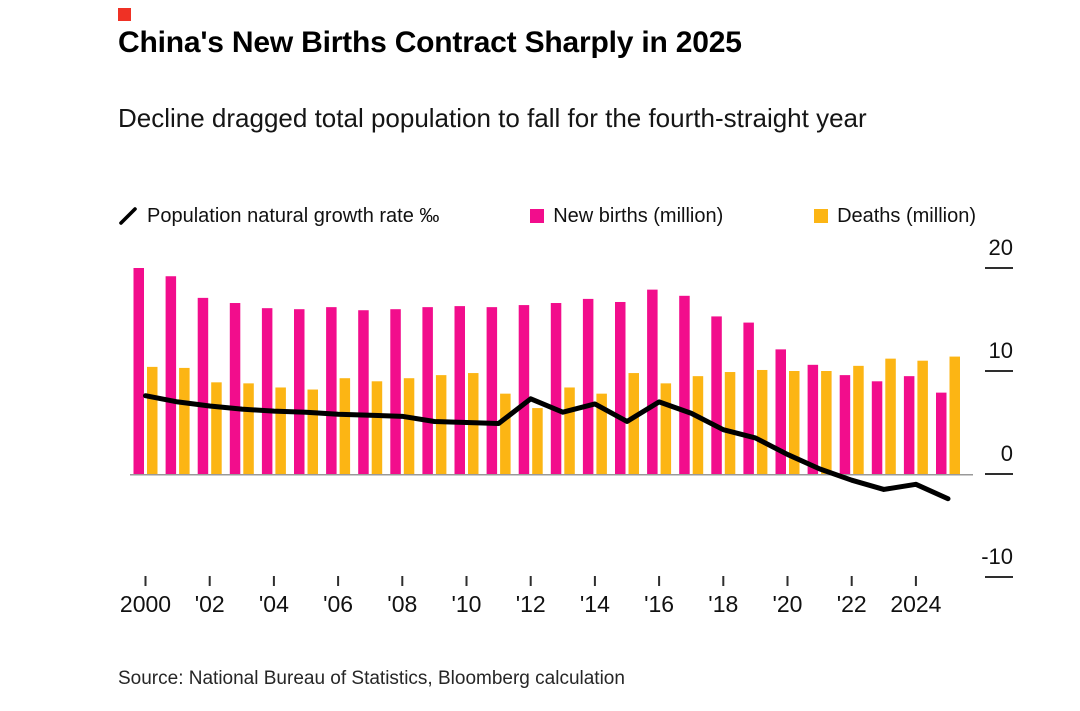 The width and height of the screenshot is (1080, 711). I want to click on births-bar-2012, so click(524, 389).